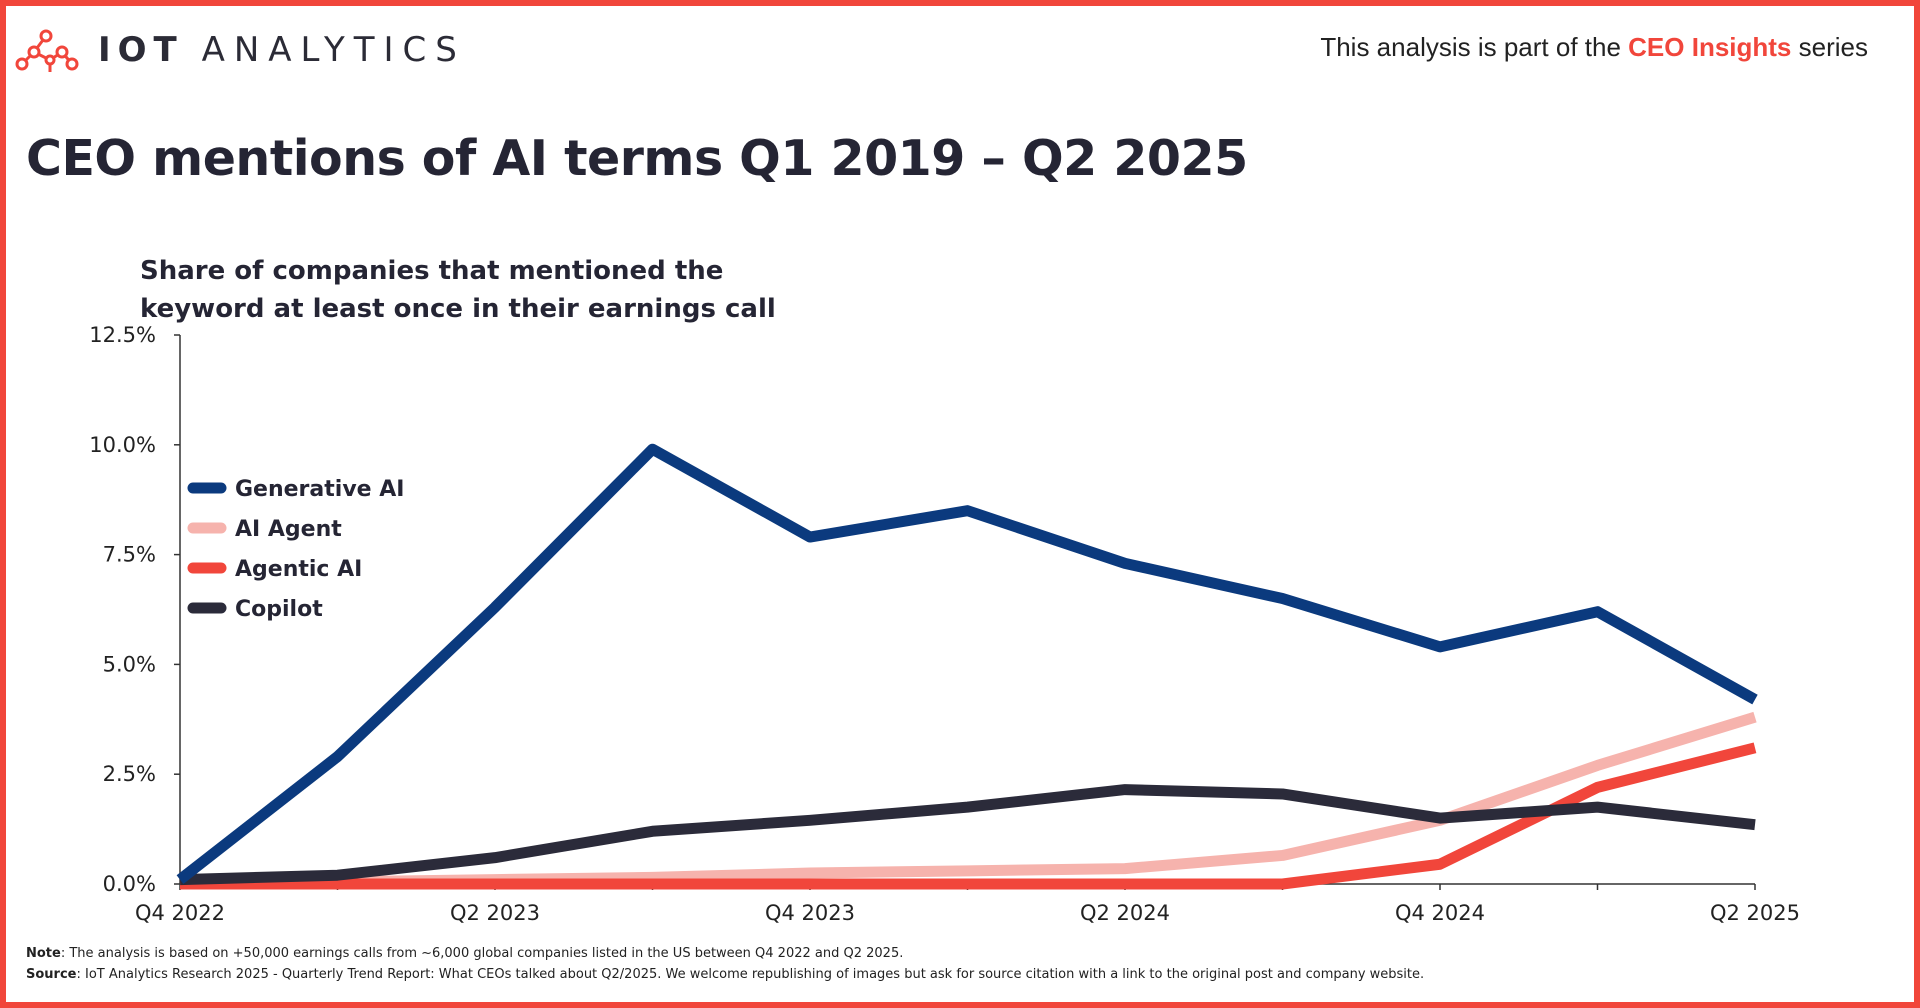  I want to click on series-link: CEO Insights, so click(1710, 47).